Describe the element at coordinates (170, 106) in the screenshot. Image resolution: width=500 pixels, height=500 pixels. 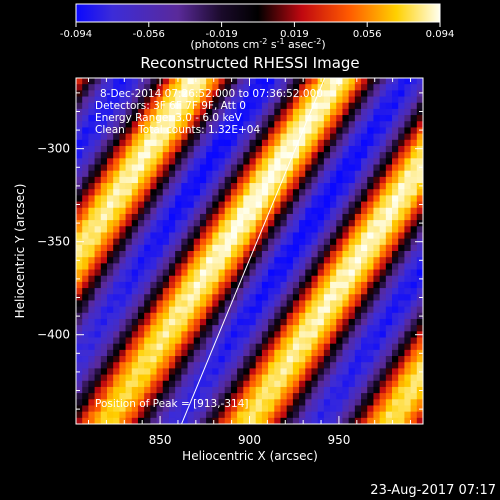
I see `annotation-detectors: Detectors: 3F 6F 7F 9F, Att 0` at that location.